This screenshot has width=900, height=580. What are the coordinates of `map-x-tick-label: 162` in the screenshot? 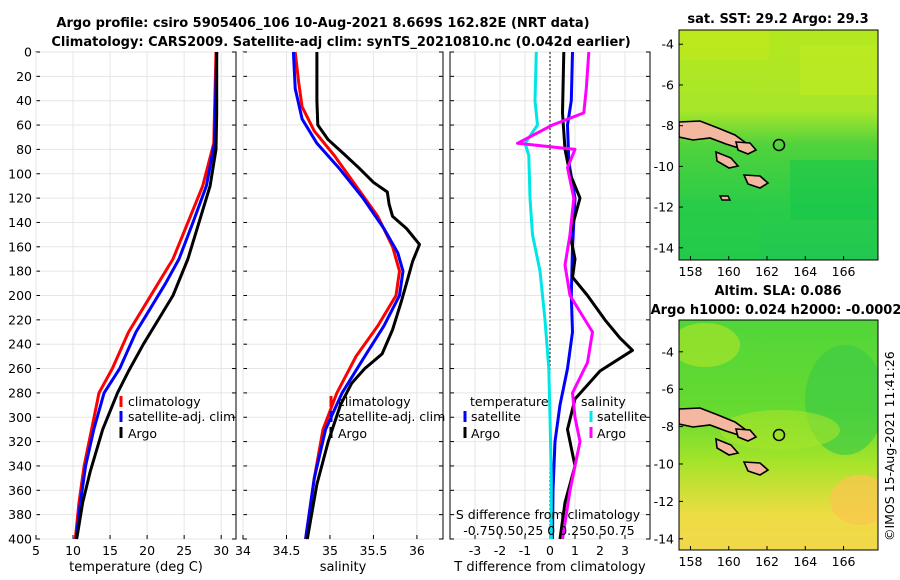 It's located at (767, 271).